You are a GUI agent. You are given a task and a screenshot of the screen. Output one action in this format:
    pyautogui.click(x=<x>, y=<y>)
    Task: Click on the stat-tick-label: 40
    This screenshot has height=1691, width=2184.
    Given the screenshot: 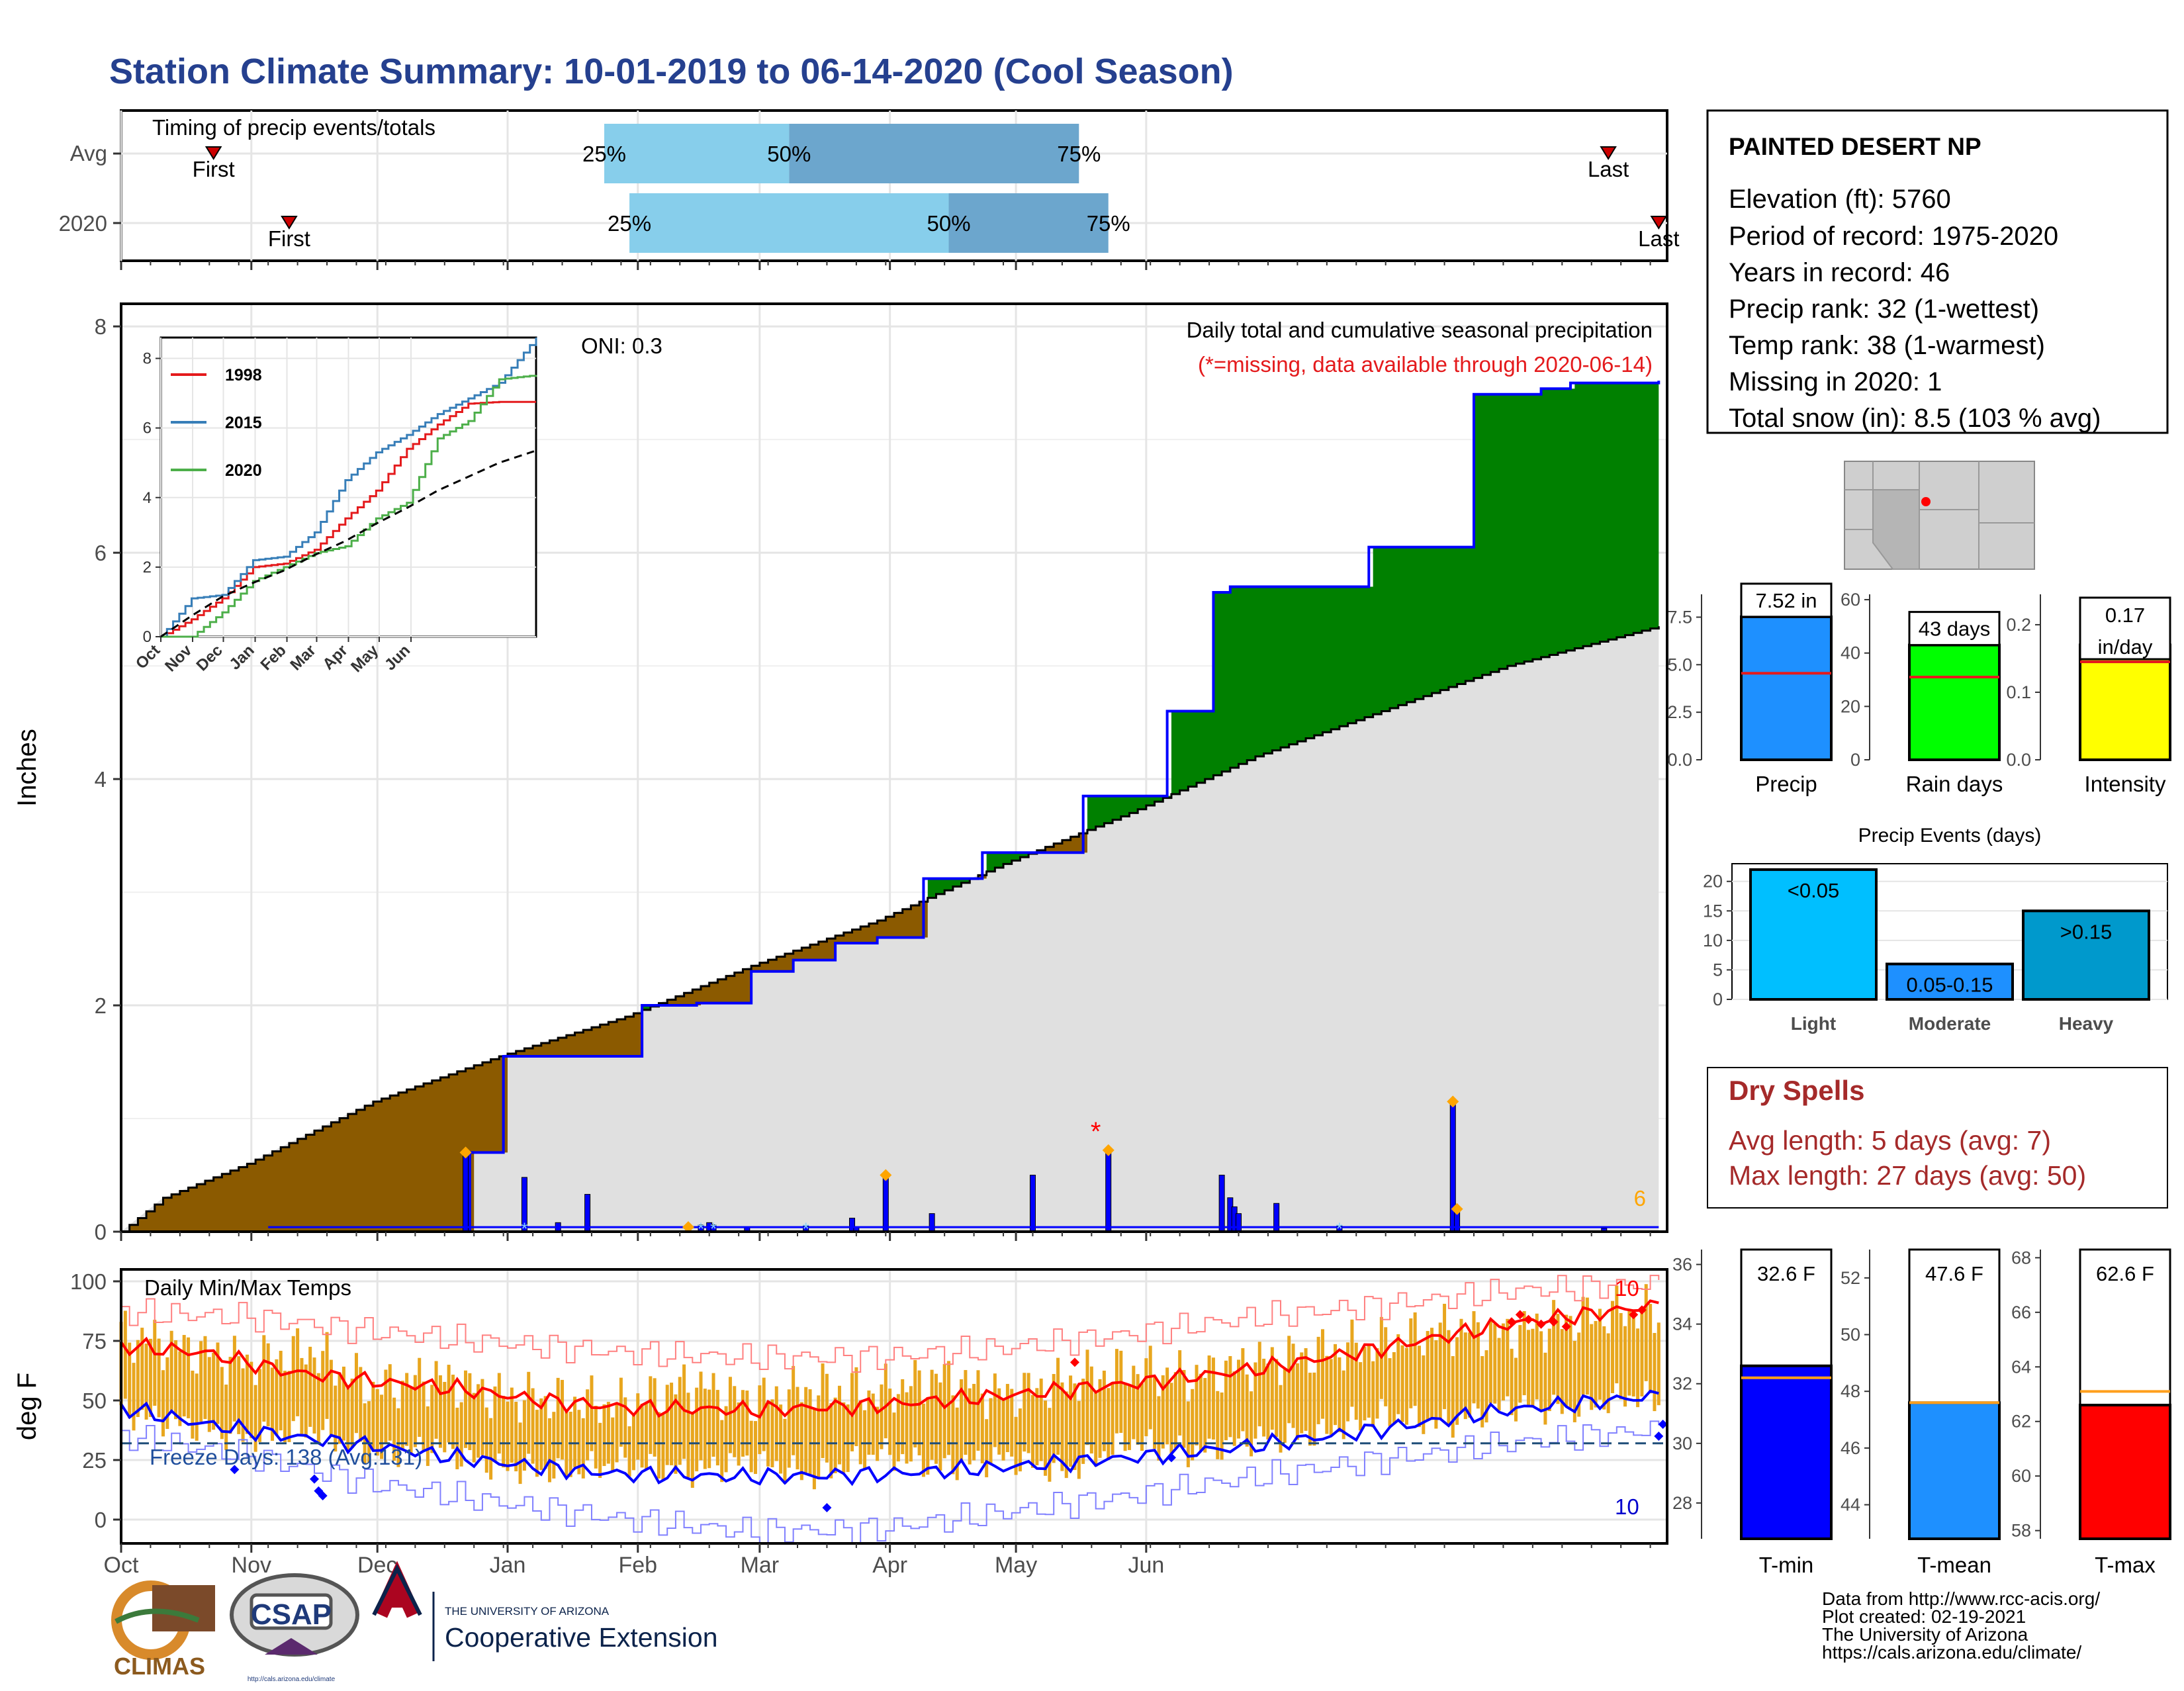 What is the action you would take?
    pyautogui.click(x=1851, y=653)
    